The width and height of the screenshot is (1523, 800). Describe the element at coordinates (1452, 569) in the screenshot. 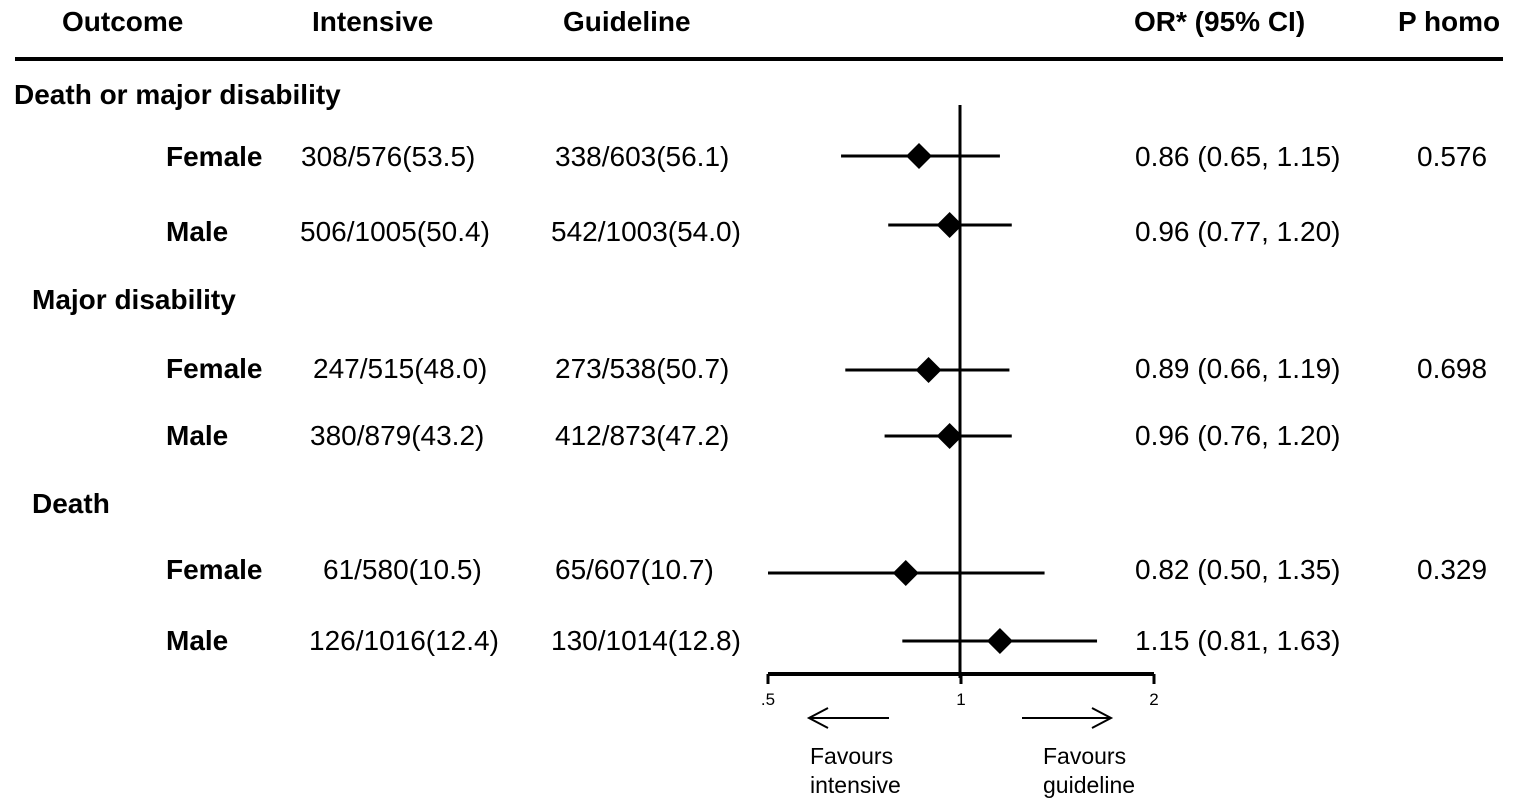

I see `p-homo-value: 0.329` at that location.